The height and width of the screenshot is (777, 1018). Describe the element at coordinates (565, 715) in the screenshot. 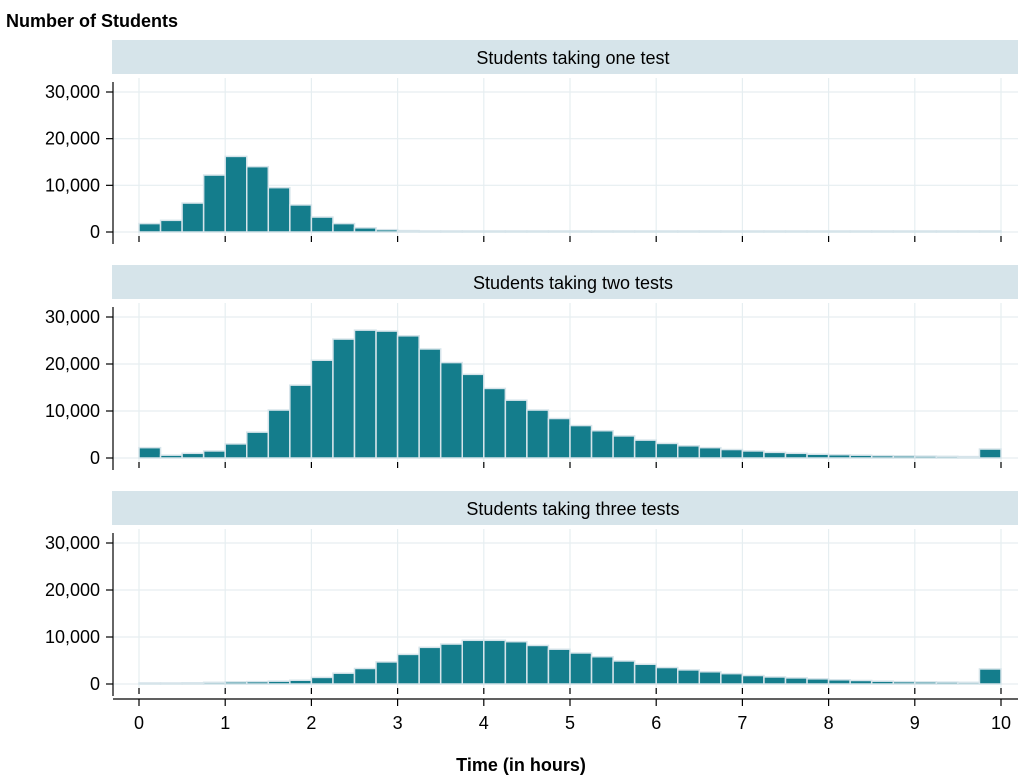

I see `x-axis: 0 1 2 3 4 5 6 7 8 9 10` at that location.